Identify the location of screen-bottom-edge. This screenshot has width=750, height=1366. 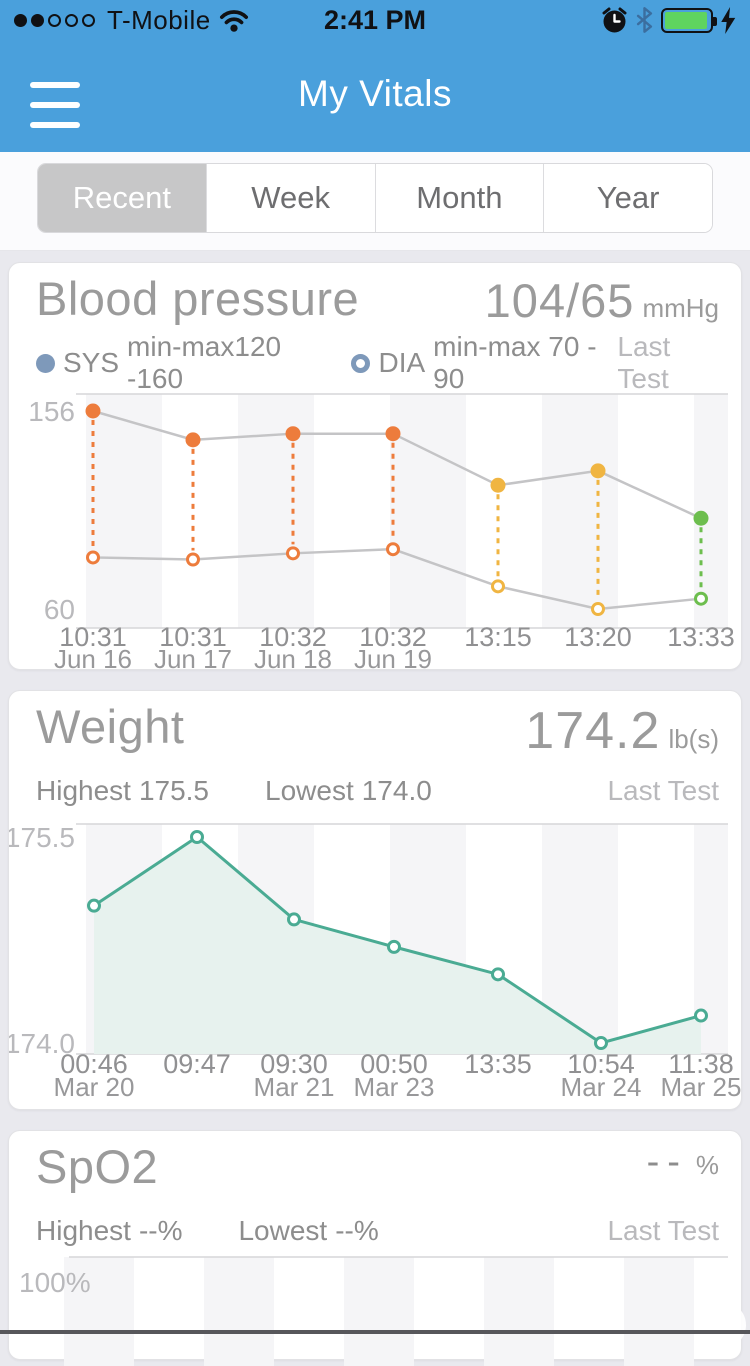
(375, 1332).